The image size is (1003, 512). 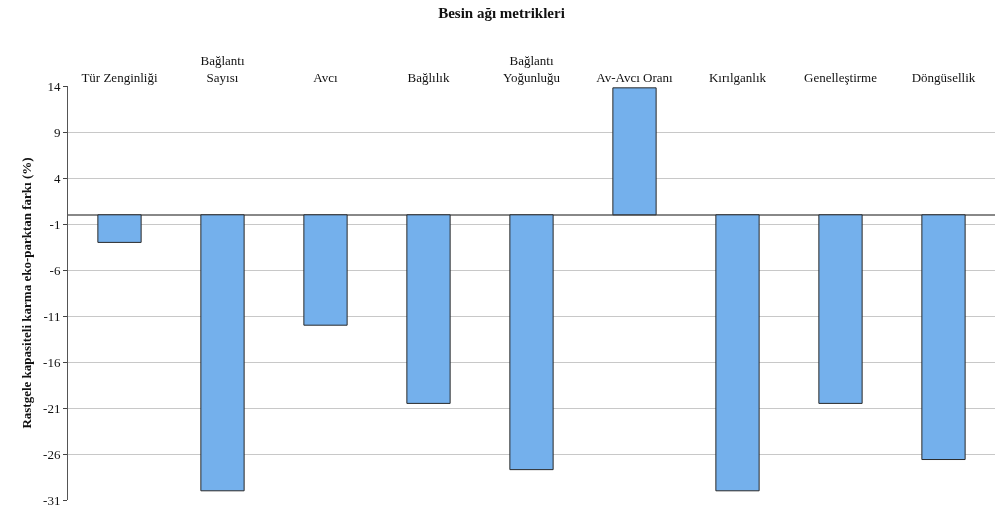 What do you see at coordinates (52, 408) in the screenshot?
I see `y-tick-label: -21` at bounding box center [52, 408].